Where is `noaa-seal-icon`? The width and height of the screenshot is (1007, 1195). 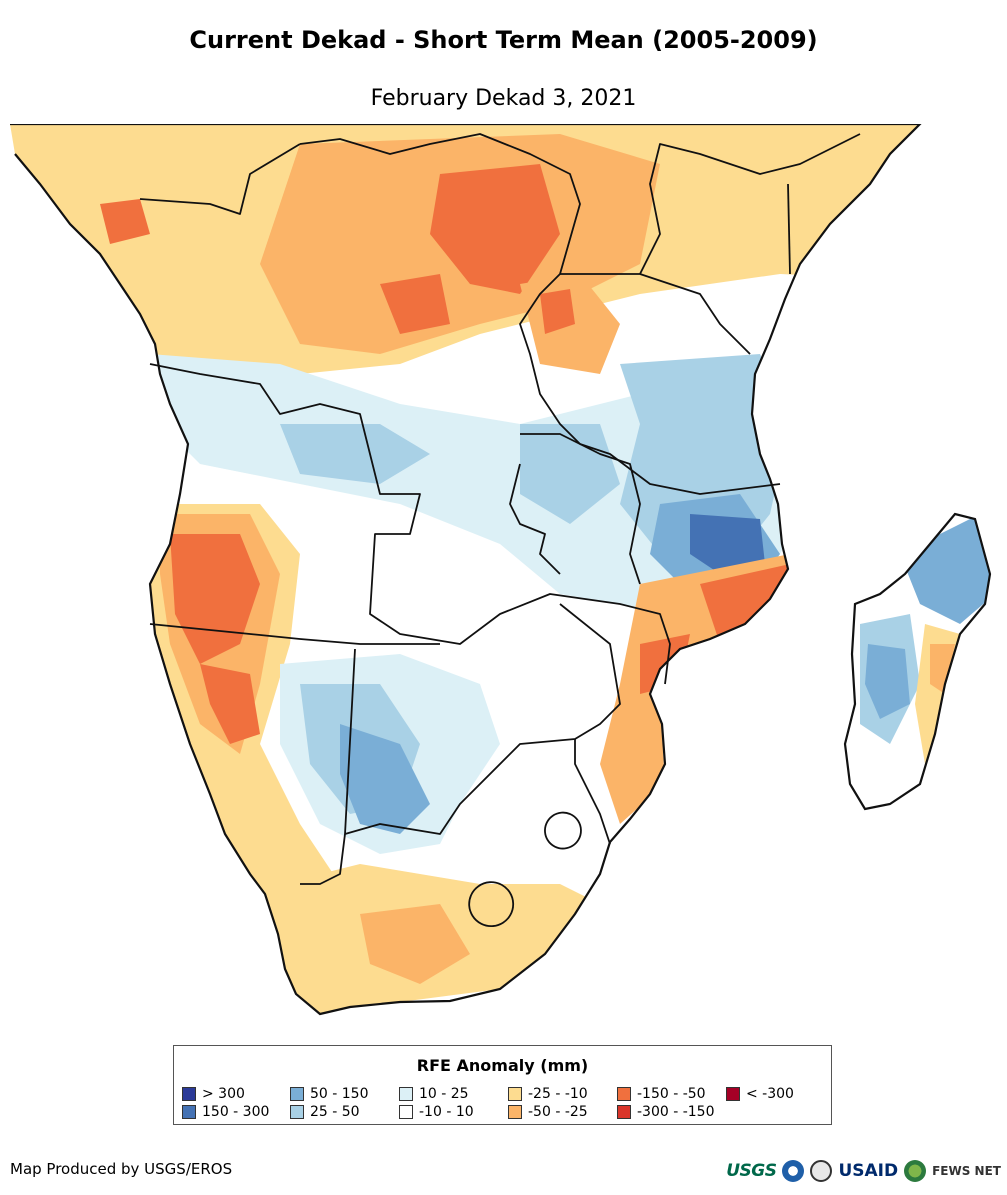 noaa-seal-icon is located at coordinates (793, 1171).